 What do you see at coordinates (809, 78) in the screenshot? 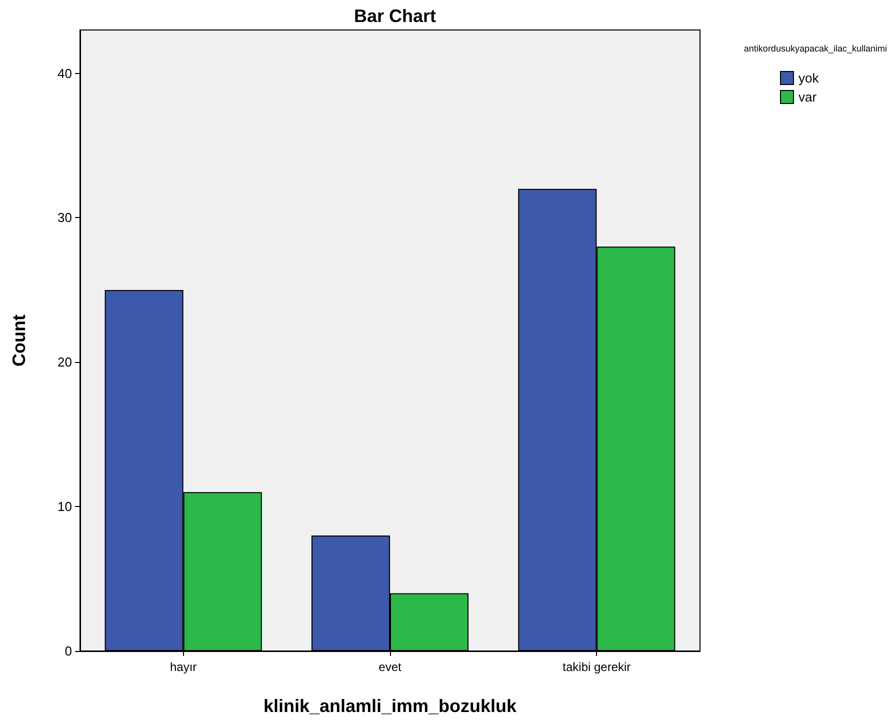
I see `legend-label: yok` at bounding box center [809, 78].